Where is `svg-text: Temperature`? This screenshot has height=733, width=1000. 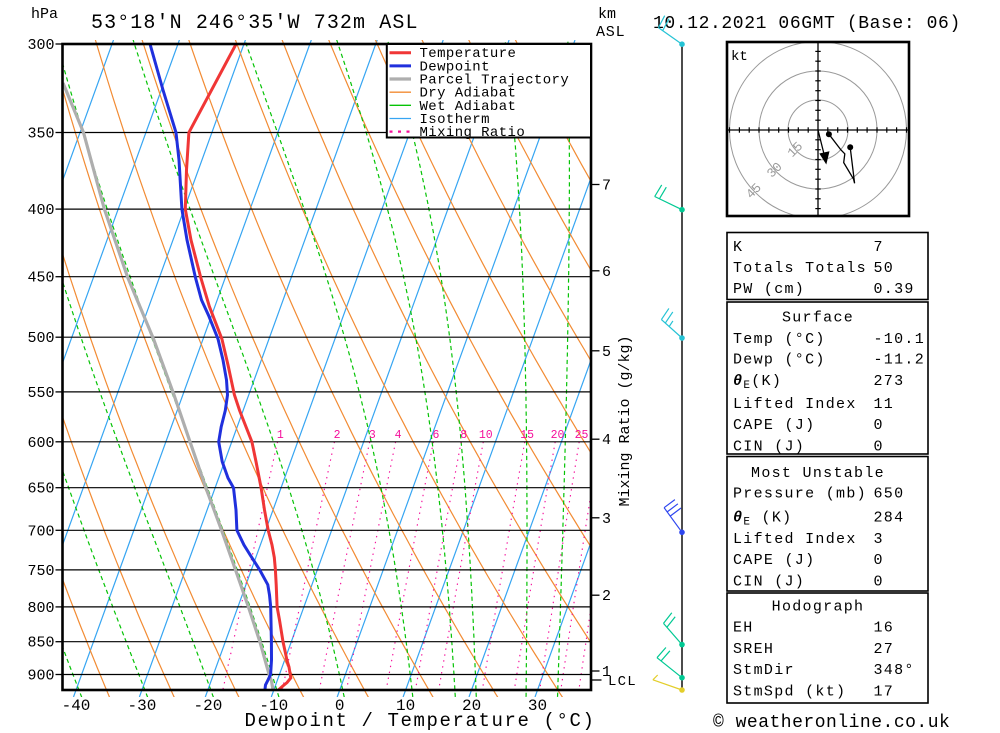 svg-text: Temperature is located at coordinates (468, 54).